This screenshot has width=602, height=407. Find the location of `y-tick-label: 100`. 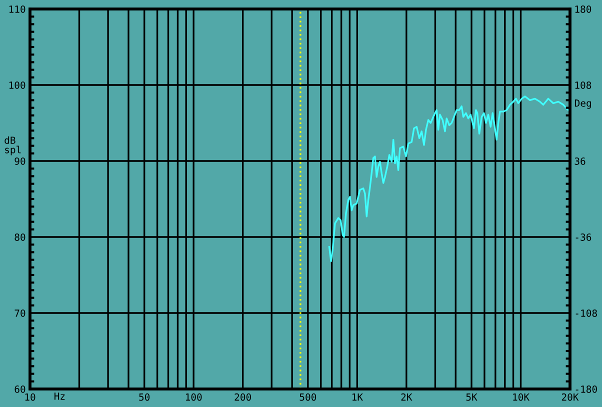

y-tick-label: 100 is located at coordinates (17, 85).